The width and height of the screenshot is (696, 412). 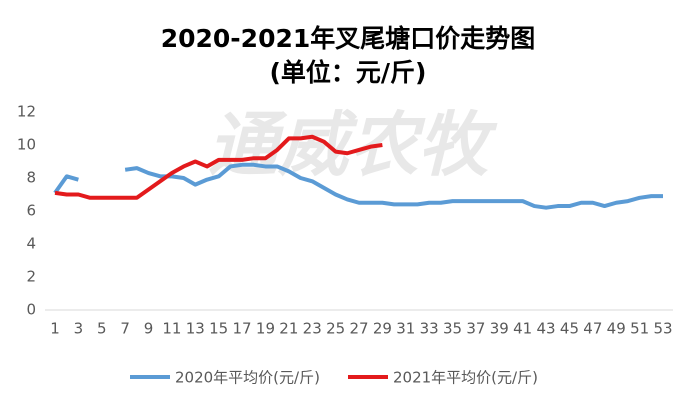 I want to click on x-tick-label: 43, so click(x=546, y=329).